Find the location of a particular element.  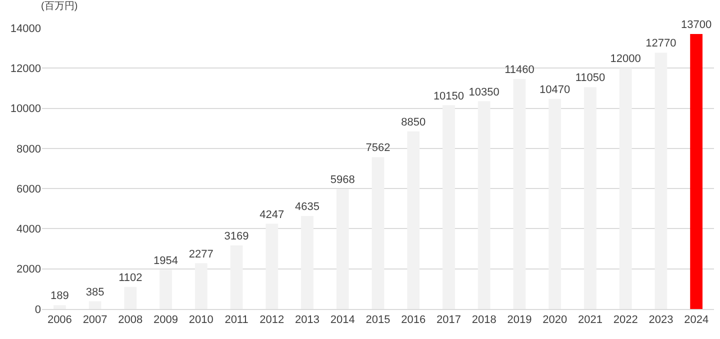

x-tick-label: 2008 is located at coordinates (130, 320).